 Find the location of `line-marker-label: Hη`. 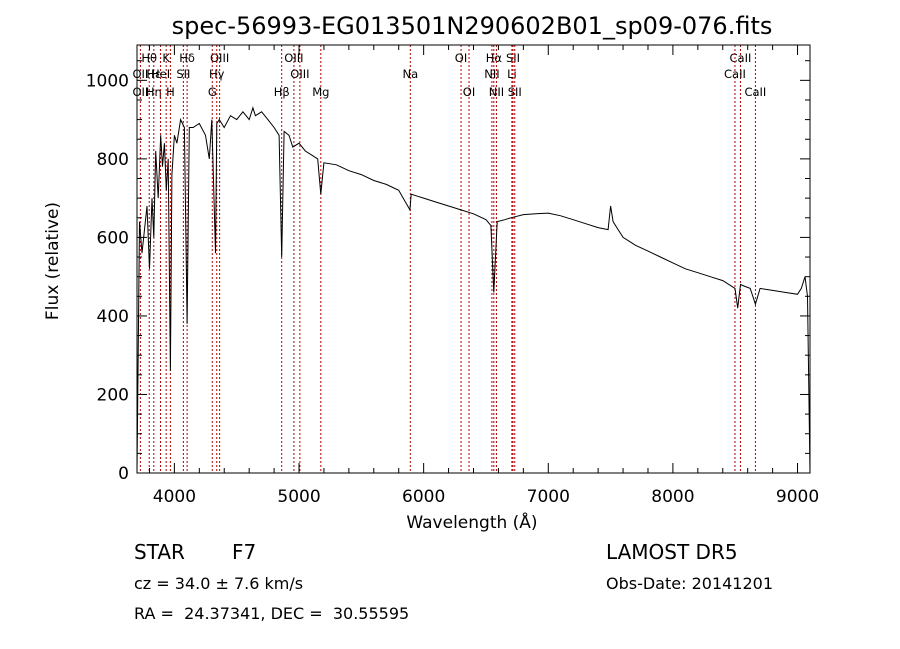

line-marker-label: Hη is located at coordinates (154, 92).